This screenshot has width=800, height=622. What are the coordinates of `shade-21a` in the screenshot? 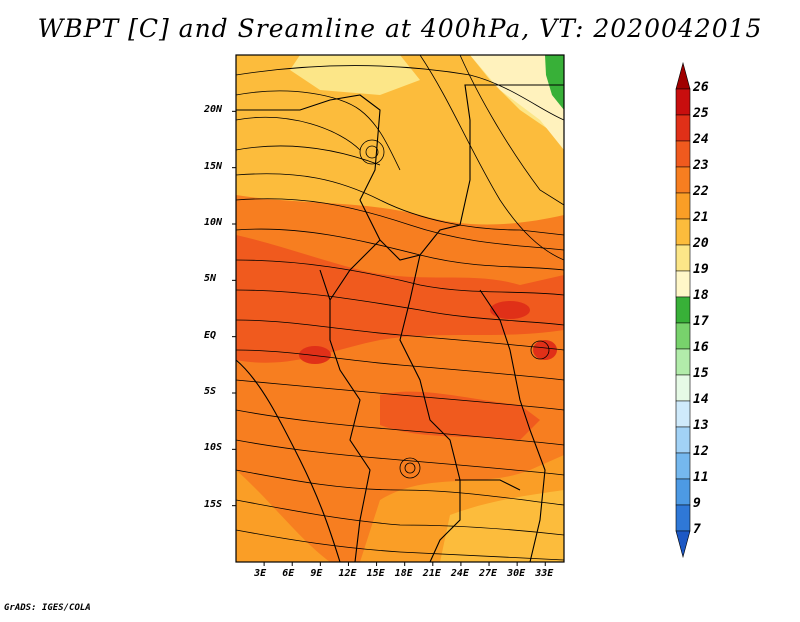 It's located at (283, 516).